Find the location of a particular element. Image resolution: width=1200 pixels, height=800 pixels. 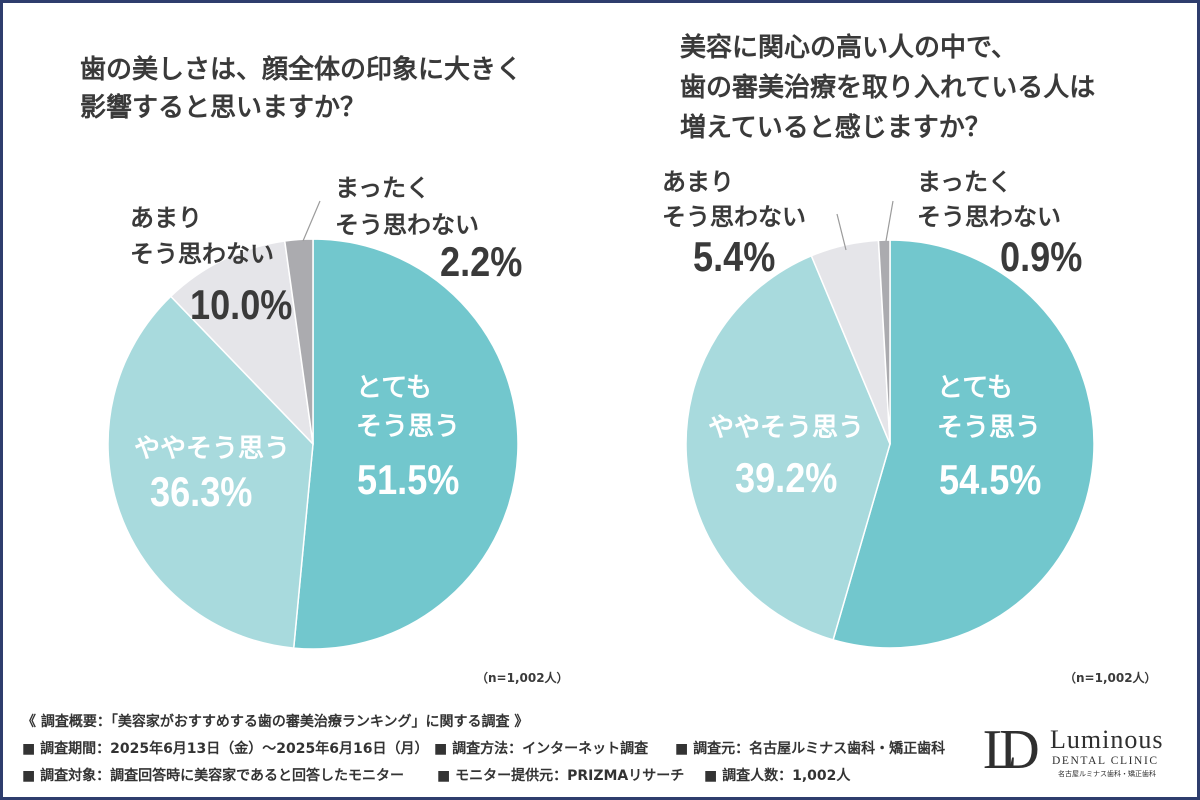

left-label-strongly-disagree: まったく そう思わない is located at coordinates (407, 206).